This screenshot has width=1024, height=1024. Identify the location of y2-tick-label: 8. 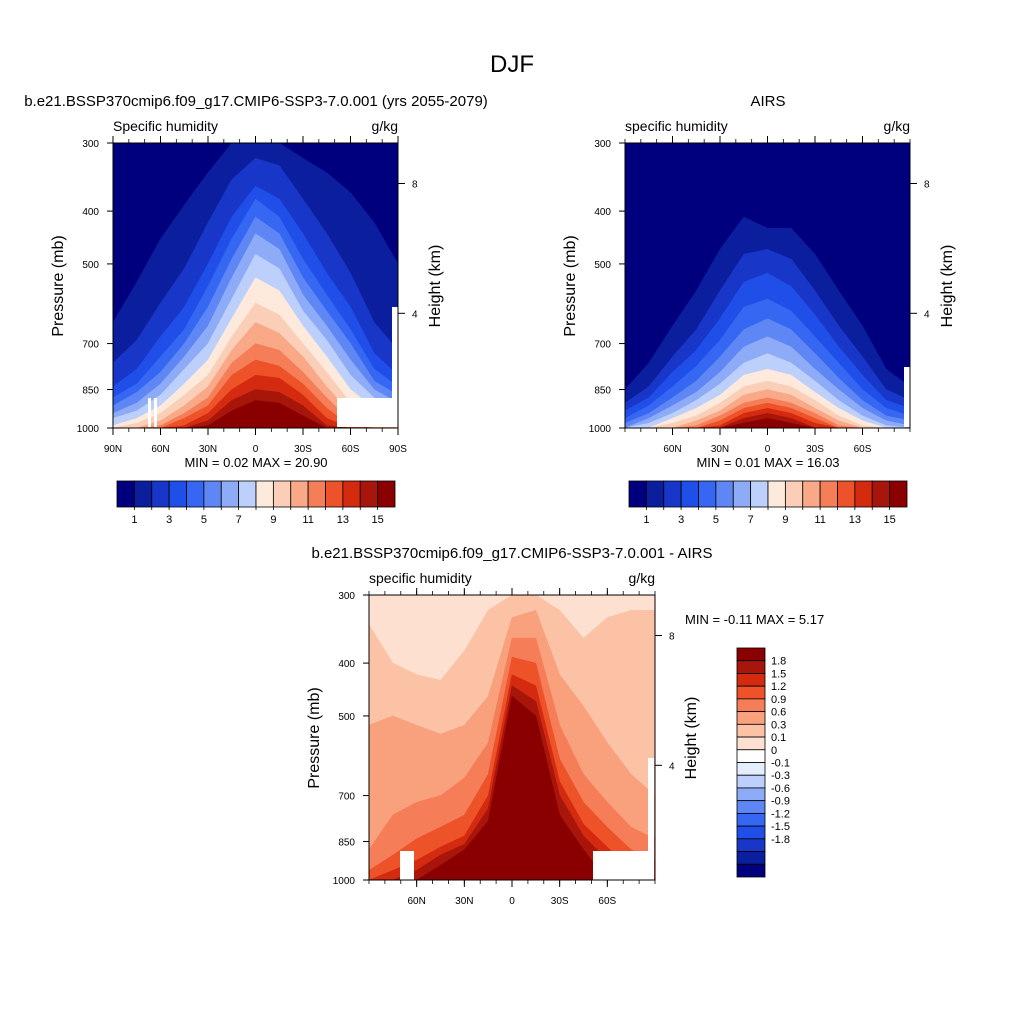
(415, 185).